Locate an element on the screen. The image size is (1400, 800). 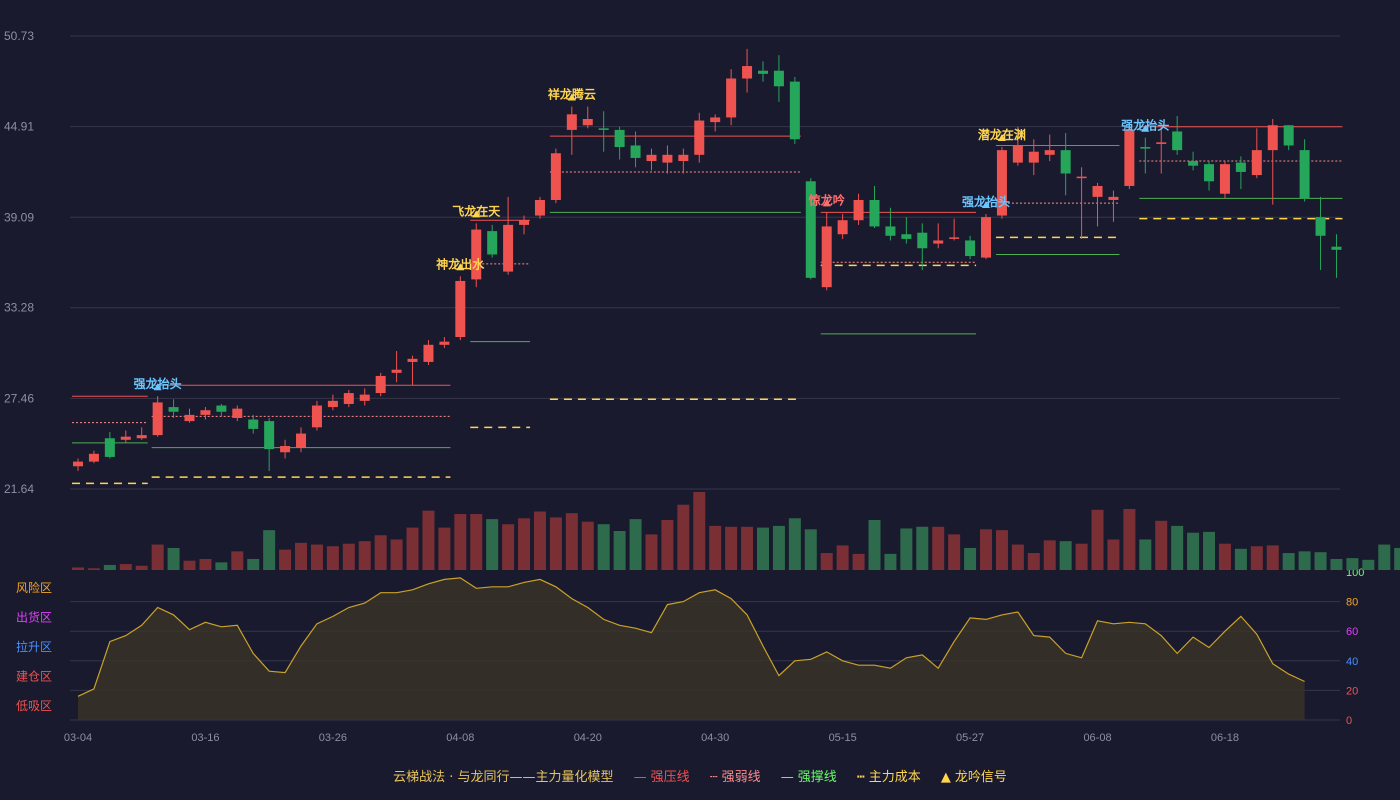
legend-item-cost: ┅ 主力成本 is located at coordinates (888, 777).